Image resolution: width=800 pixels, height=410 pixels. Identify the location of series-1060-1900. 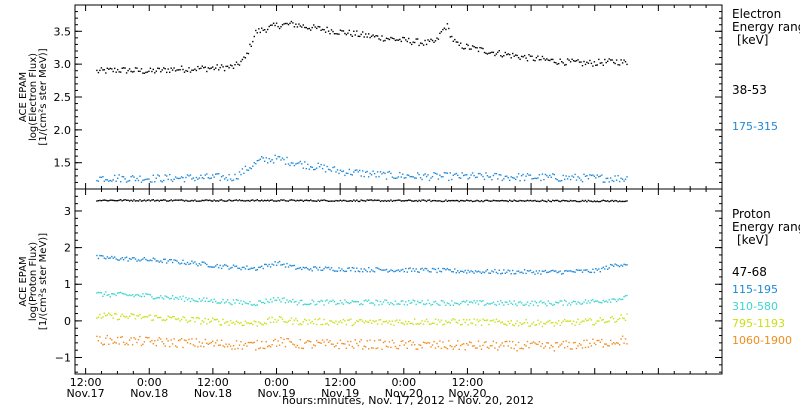
(362, 343).